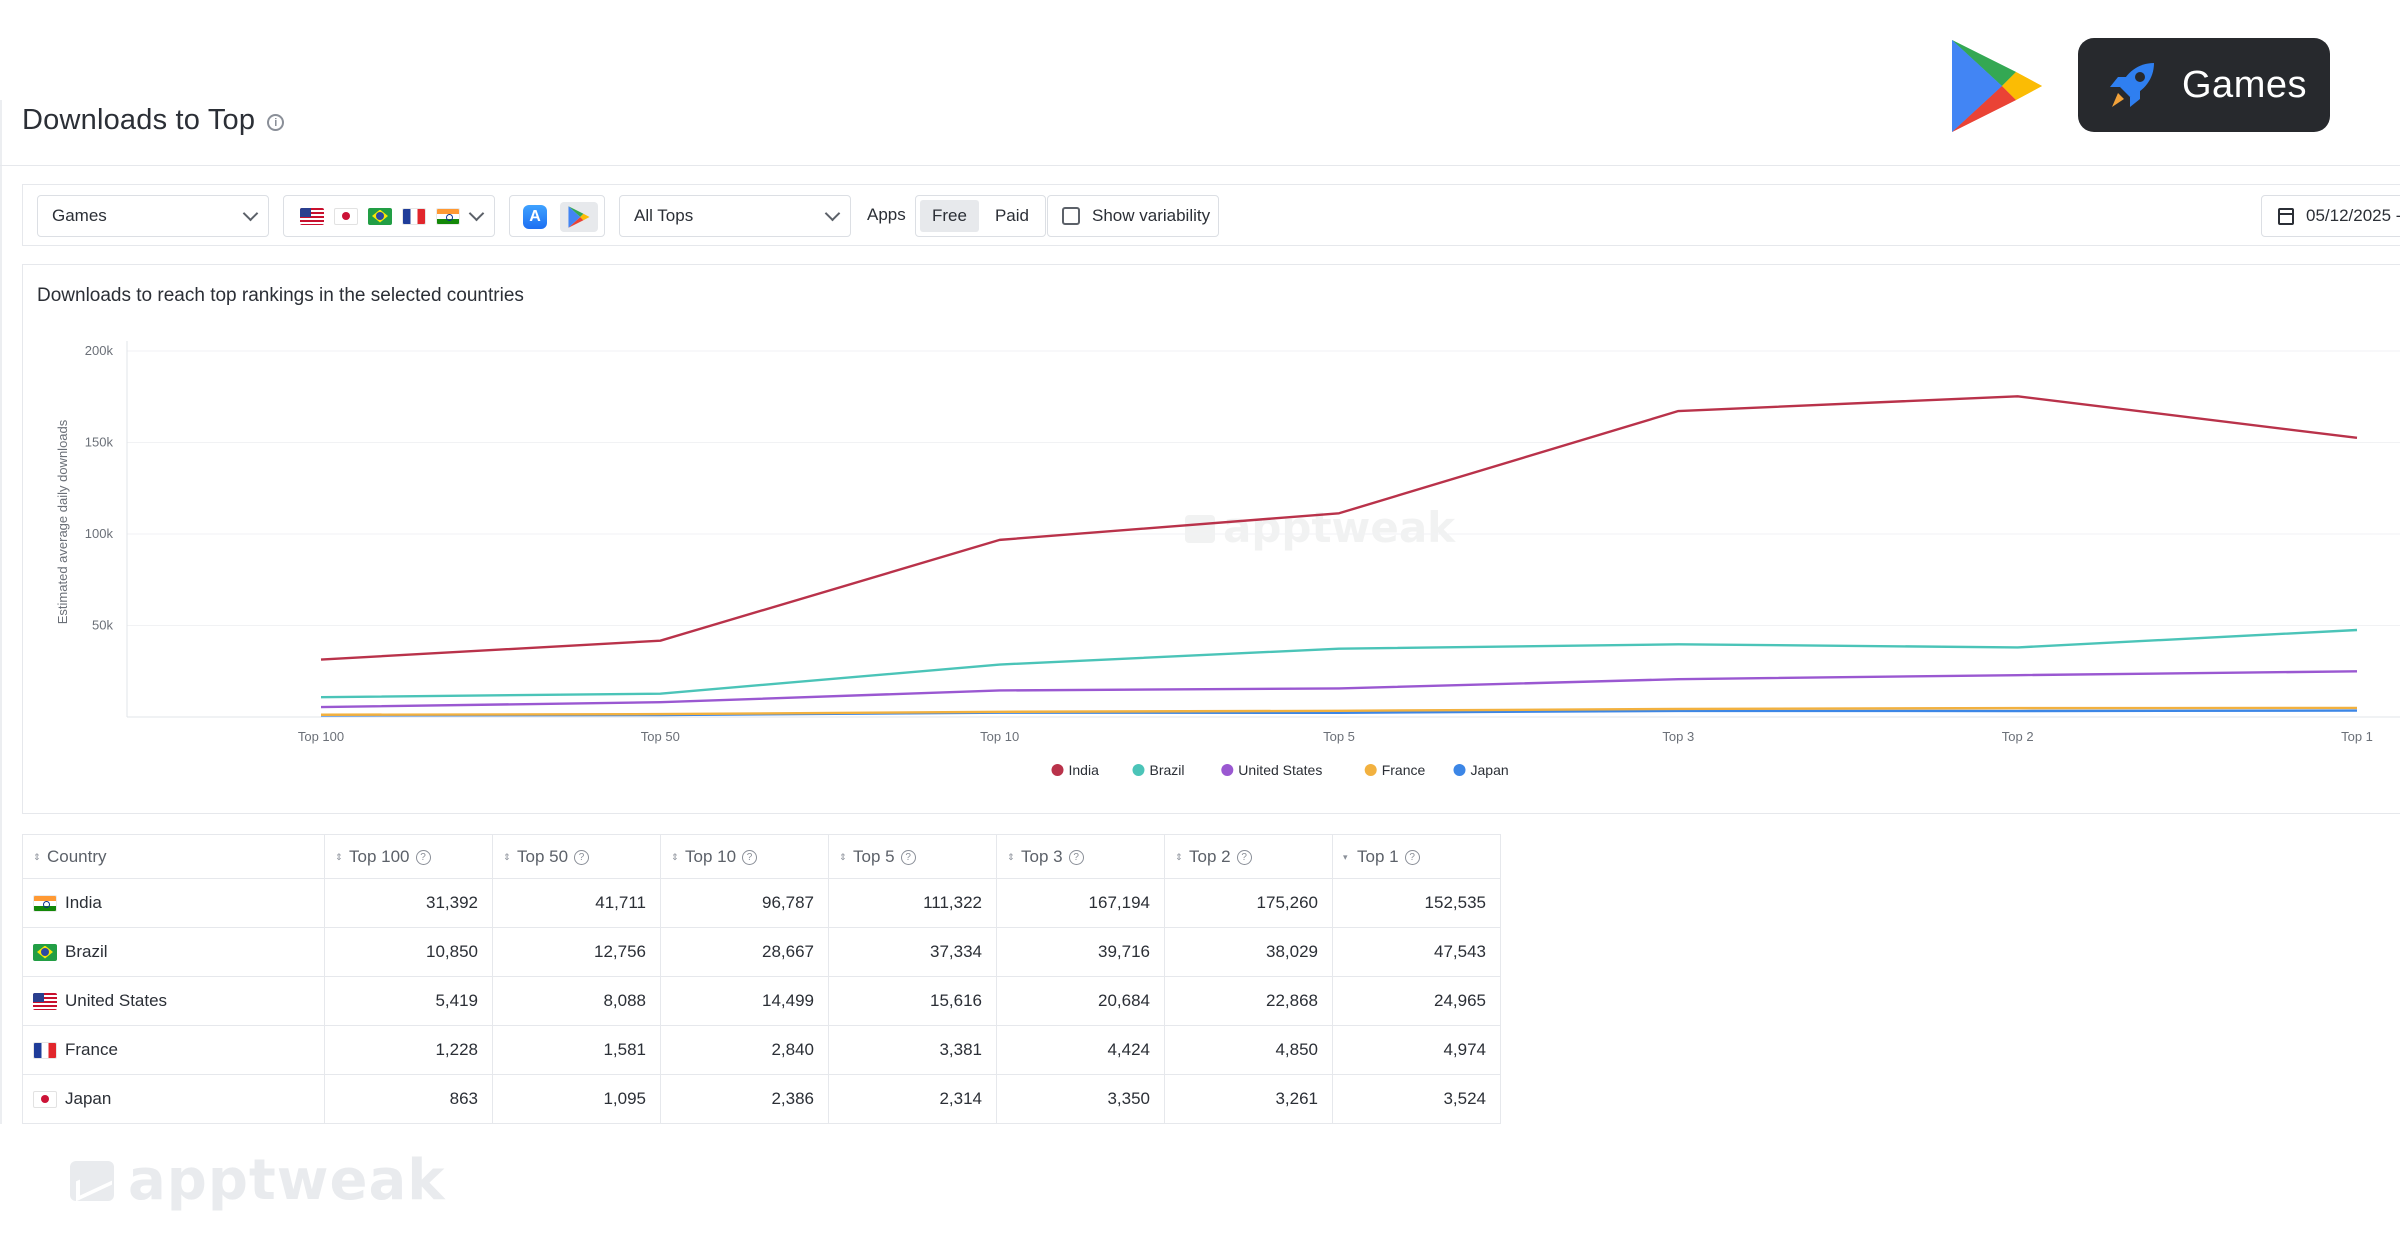 This screenshot has width=2400, height=1260. What do you see at coordinates (99, 442) in the screenshot?
I see `y-tick-label: 150k` at bounding box center [99, 442].